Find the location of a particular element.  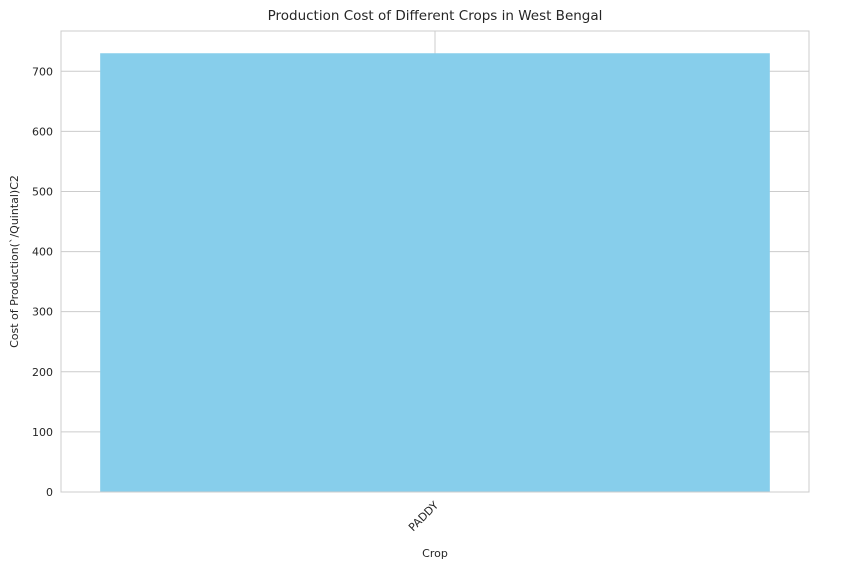

y-tick-label: 200 is located at coordinates (42, 372).